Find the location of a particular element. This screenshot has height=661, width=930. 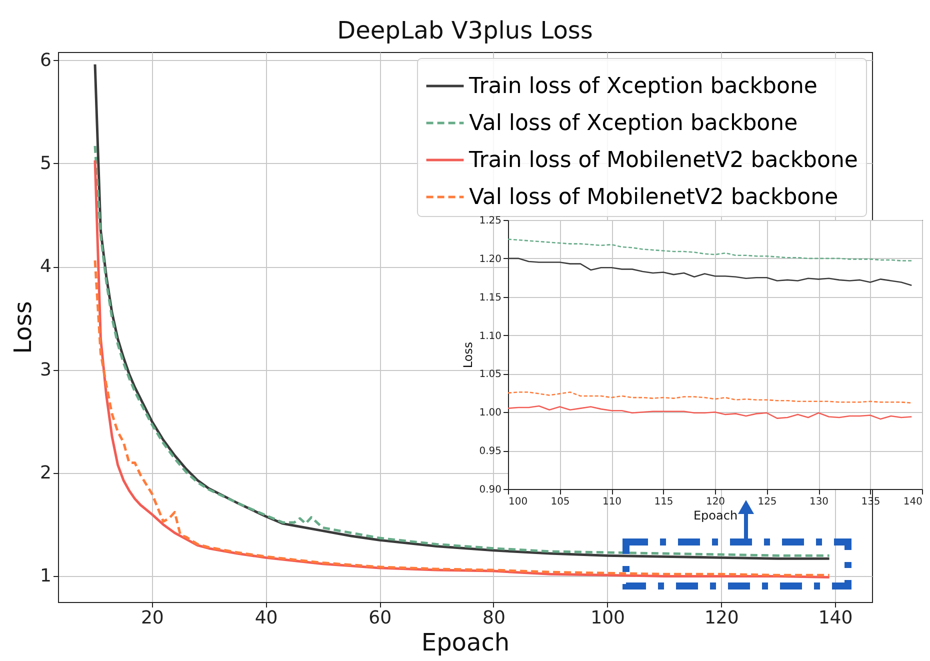

x-tick-label: 20 is located at coordinates (152, 618).